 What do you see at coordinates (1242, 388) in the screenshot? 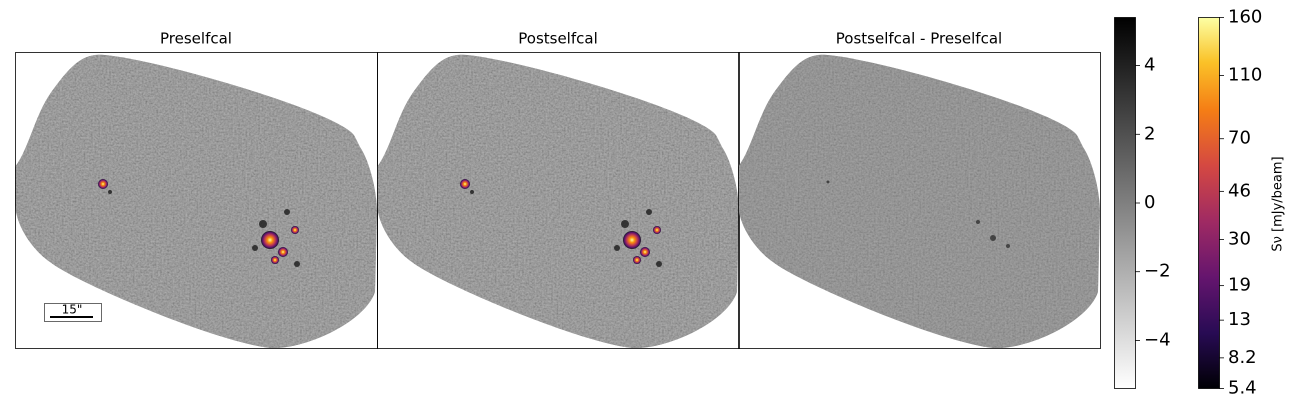
I see `tick-label: 5.4` at bounding box center [1242, 388].